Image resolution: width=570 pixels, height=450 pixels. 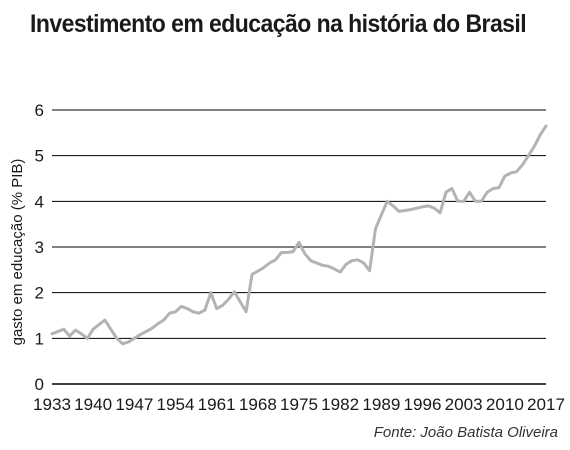 What do you see at coordinates (381, 404) in the screenshot?
I see `x-tick-label: 1989` at bounding box center [381, 404].